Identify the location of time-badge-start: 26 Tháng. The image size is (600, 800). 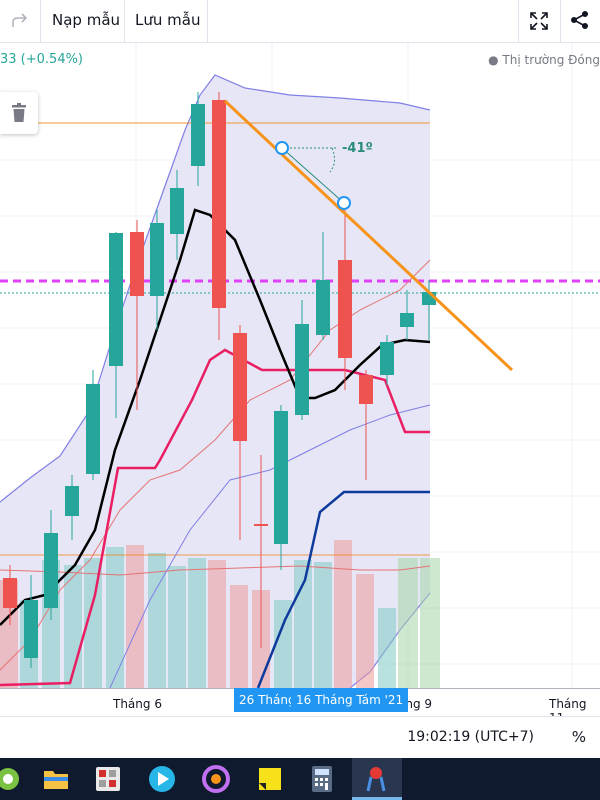
(267, 700).